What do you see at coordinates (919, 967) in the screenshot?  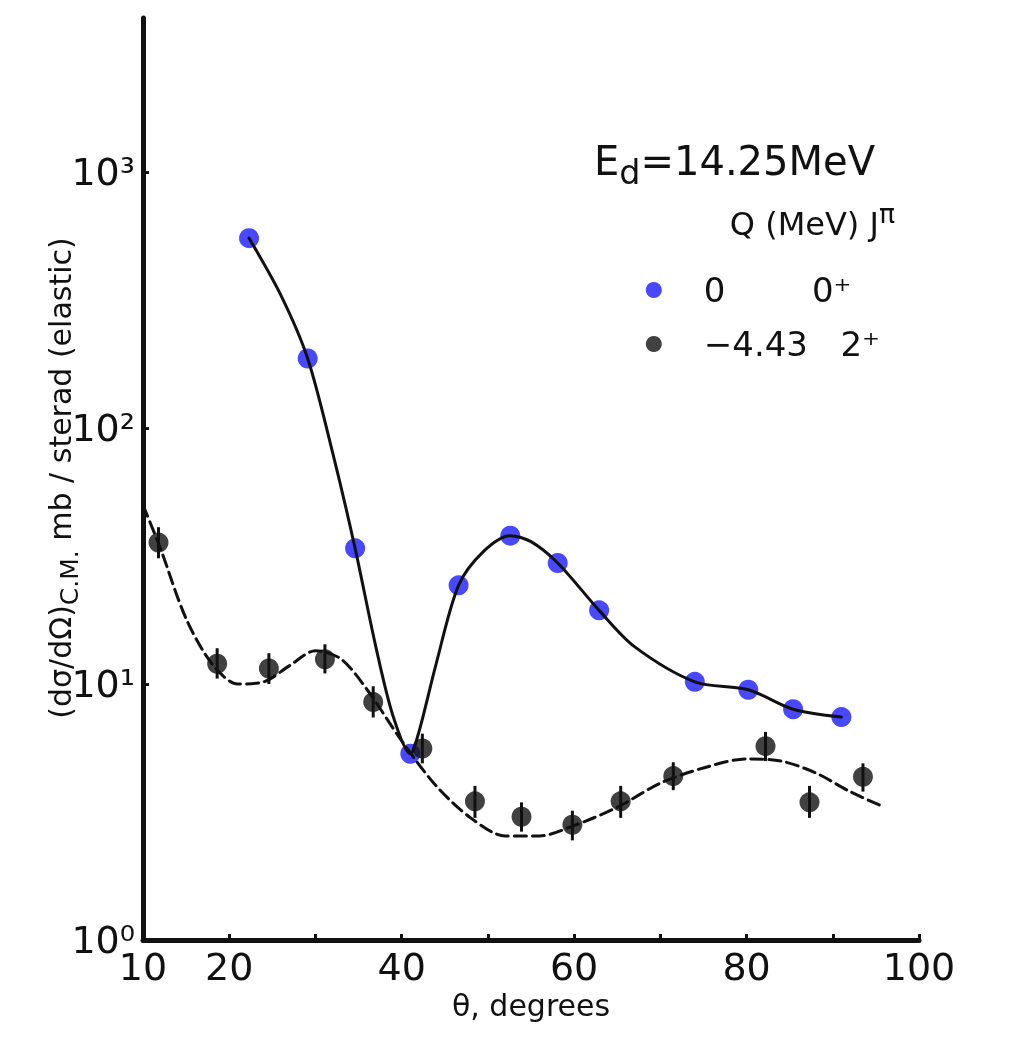 I see `x-tick-label: 100` at bounding box center [919, 967].